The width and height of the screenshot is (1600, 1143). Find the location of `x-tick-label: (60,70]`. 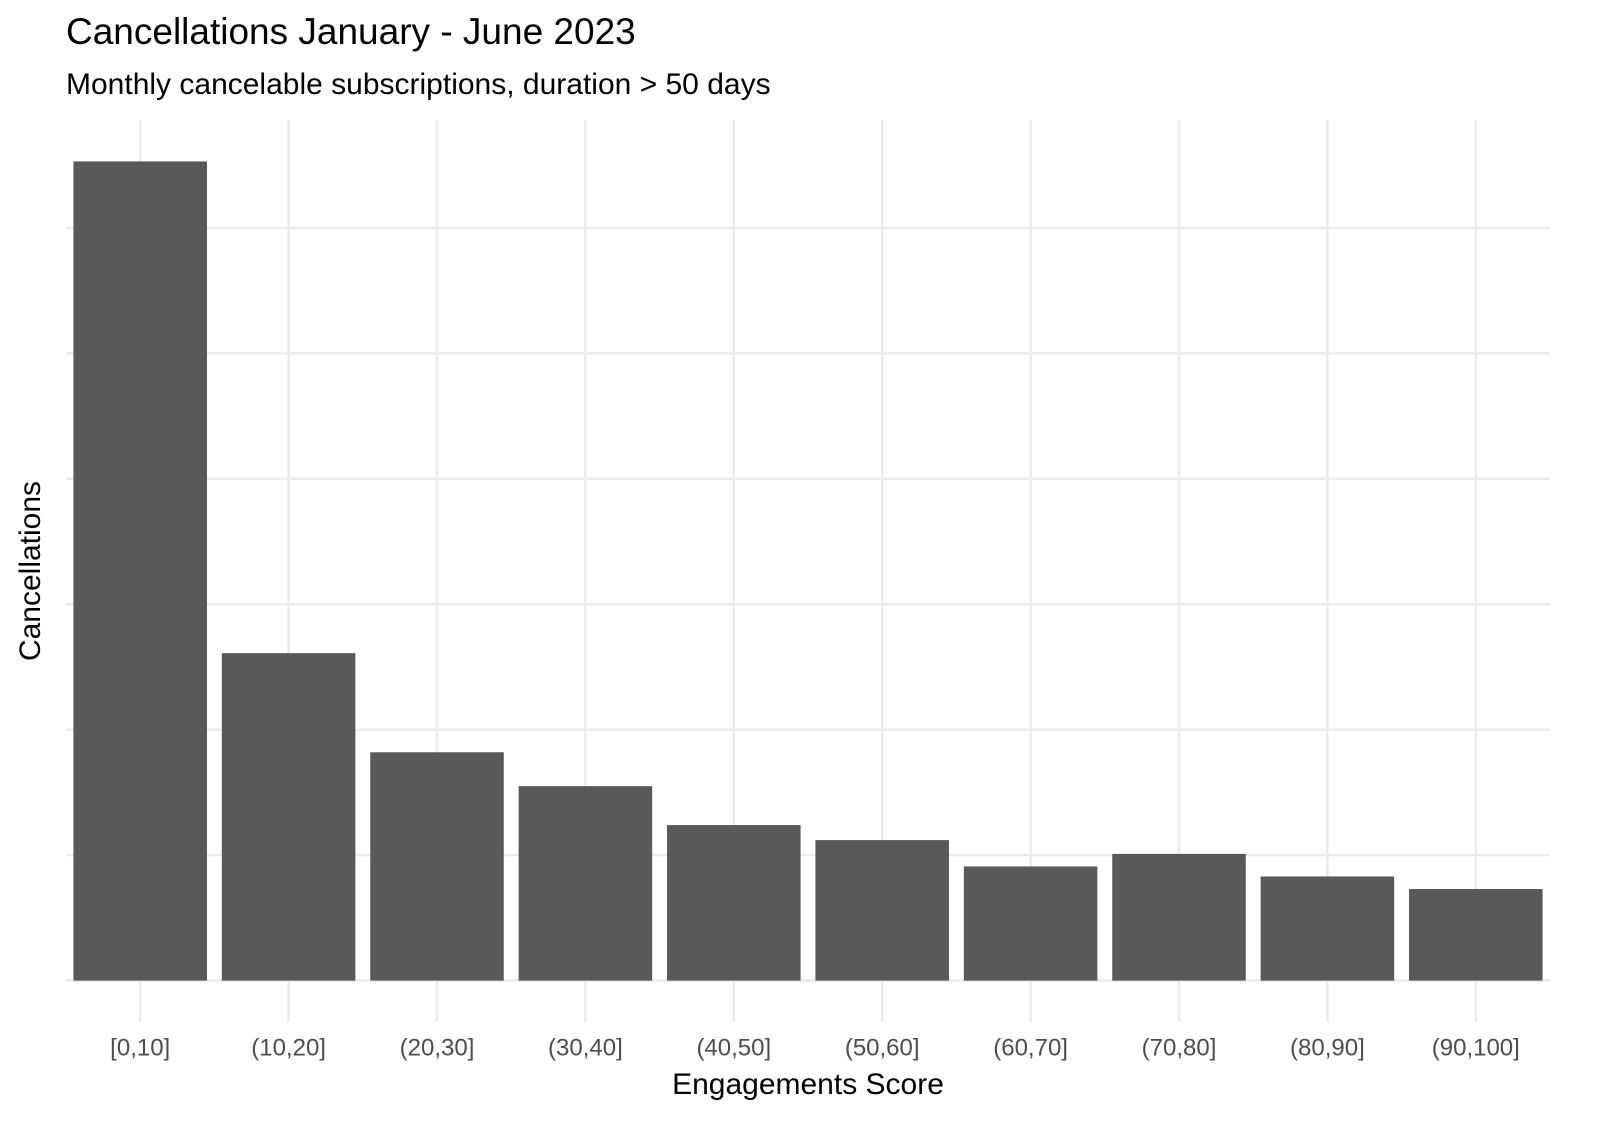

x-tick-label: (60,70] is located at coordinates (1030, 1047).